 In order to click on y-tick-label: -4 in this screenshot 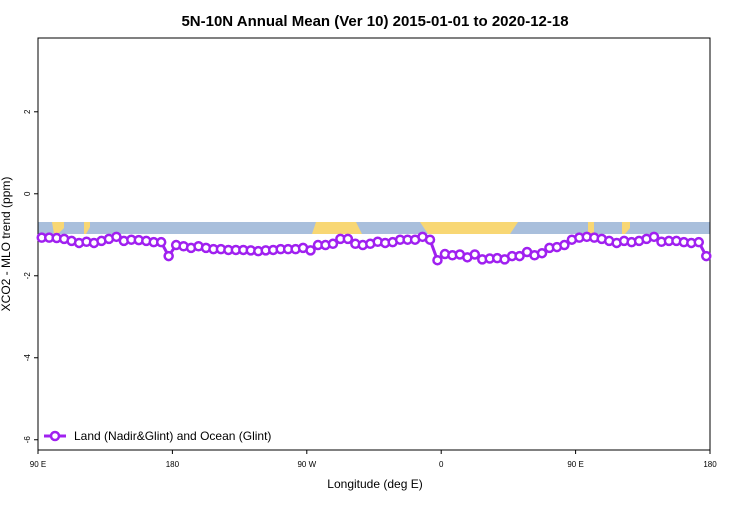, I will do `click(27, 358)`.